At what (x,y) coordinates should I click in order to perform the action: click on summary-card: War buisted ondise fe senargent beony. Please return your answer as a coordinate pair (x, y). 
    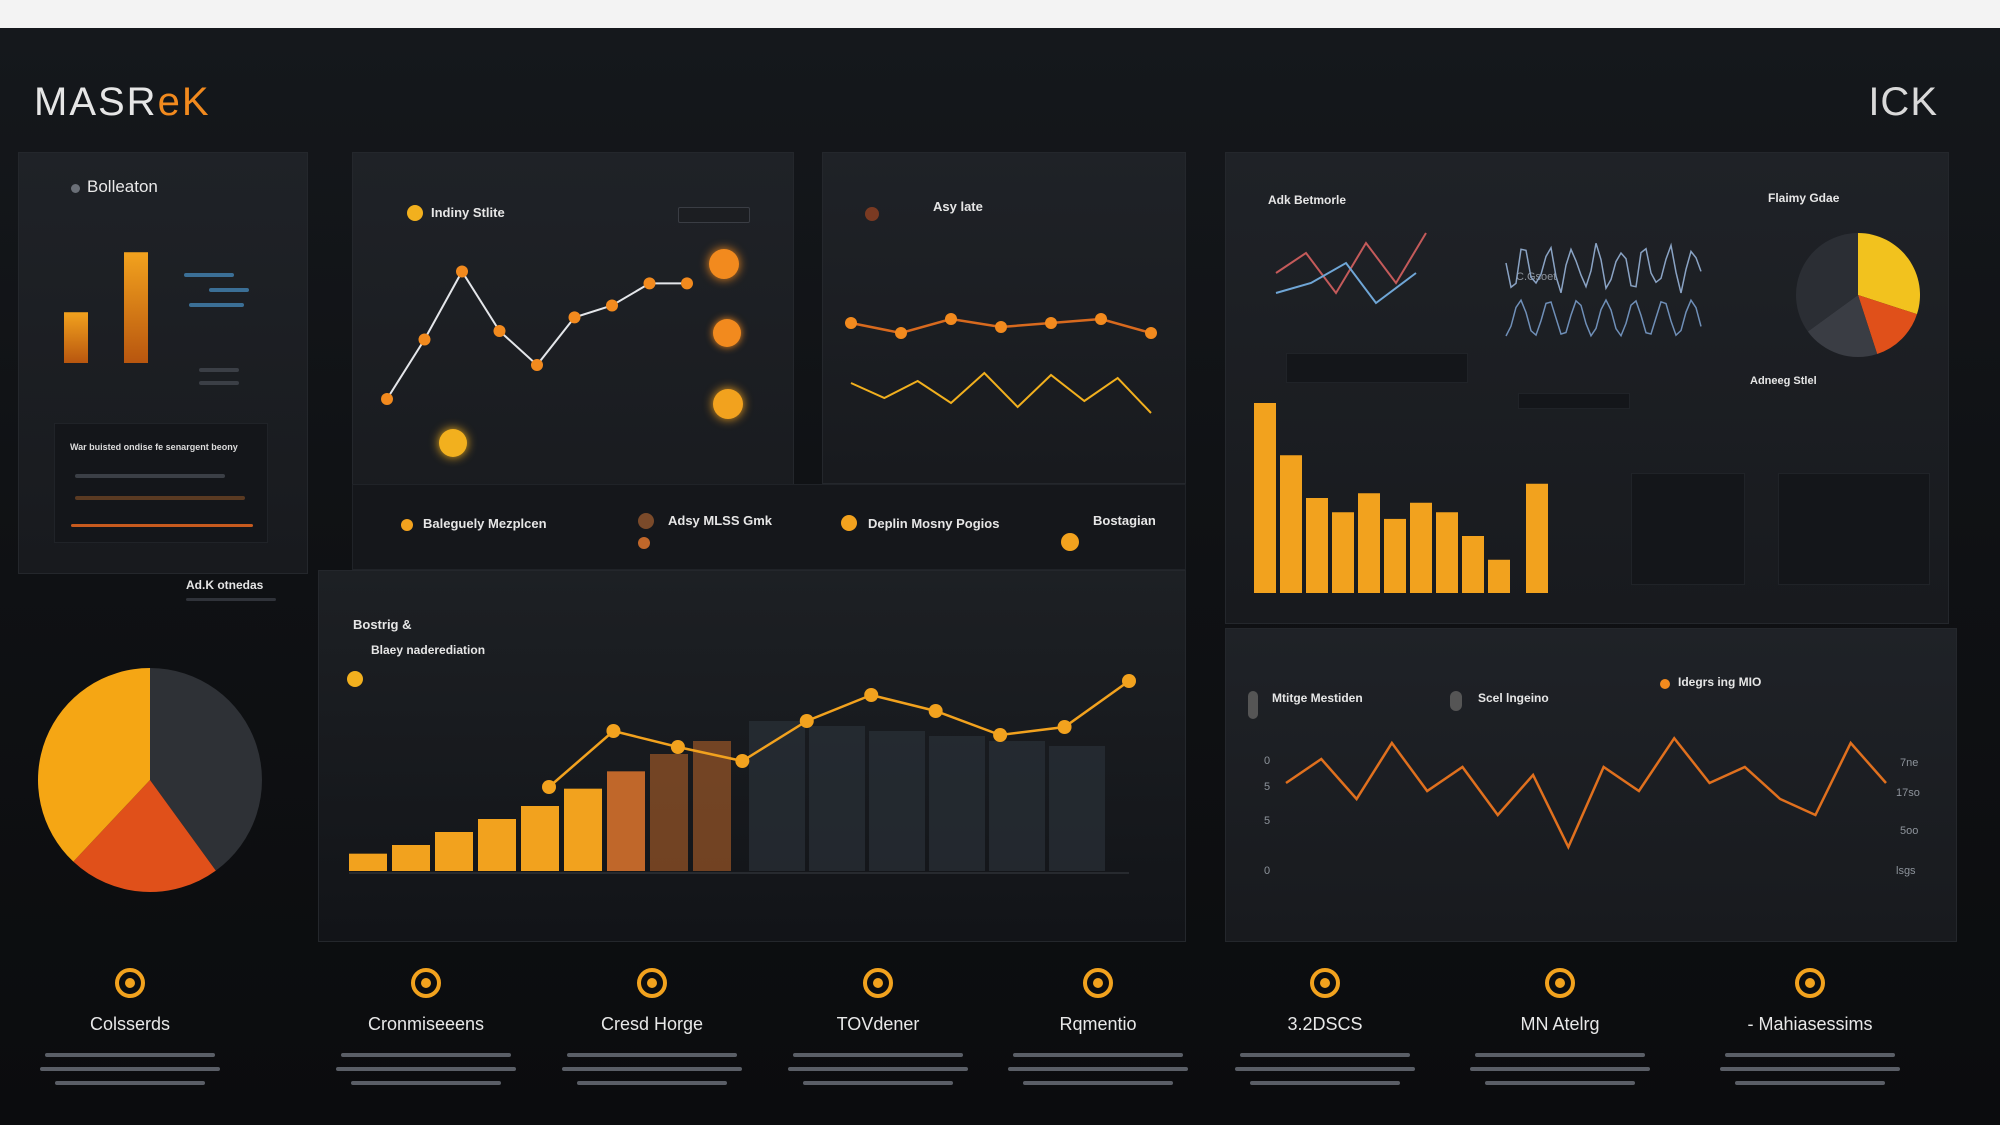
    Looking at the image, I should click on (161, 483).